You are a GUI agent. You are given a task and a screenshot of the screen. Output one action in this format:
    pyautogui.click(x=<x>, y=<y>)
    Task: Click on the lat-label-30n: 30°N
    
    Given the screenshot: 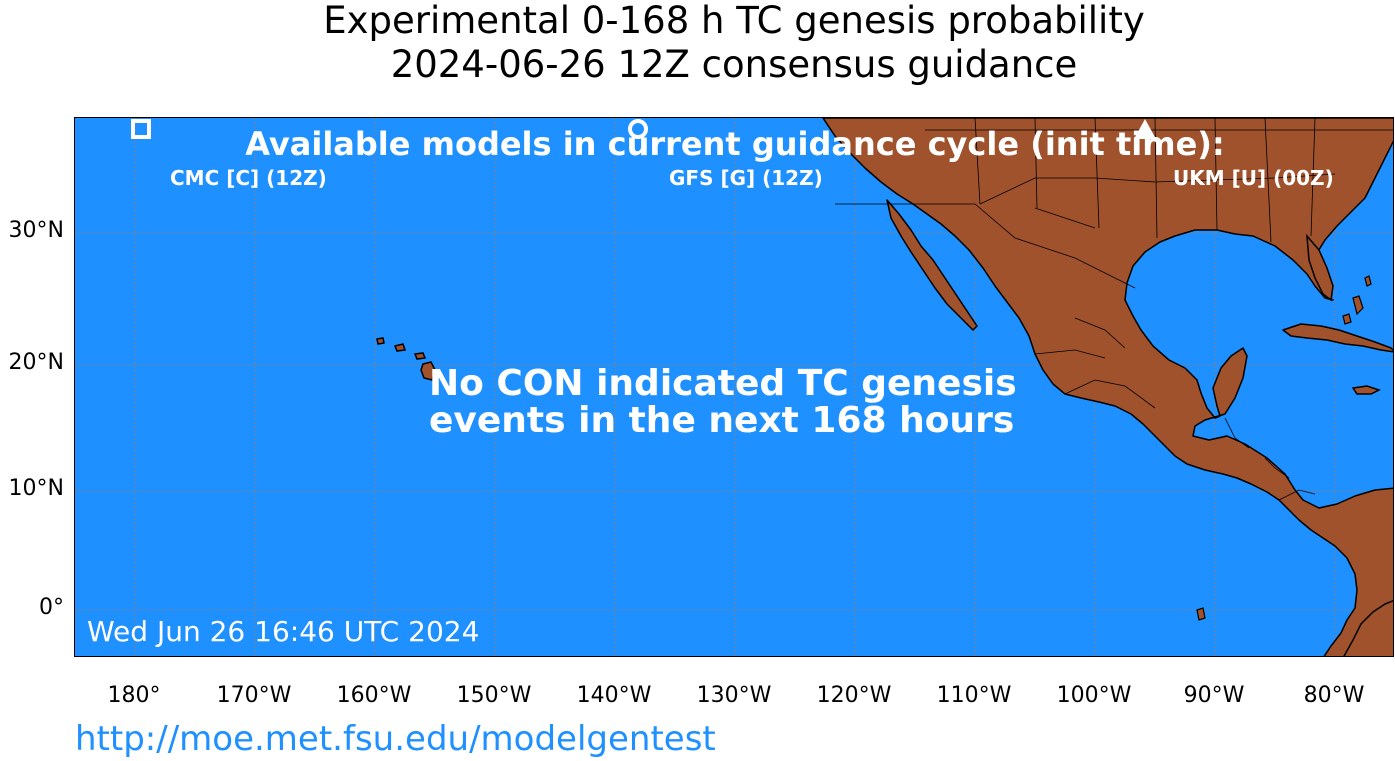 What is the action you would take?
    pyautogui.click(x=36, y=230)
    